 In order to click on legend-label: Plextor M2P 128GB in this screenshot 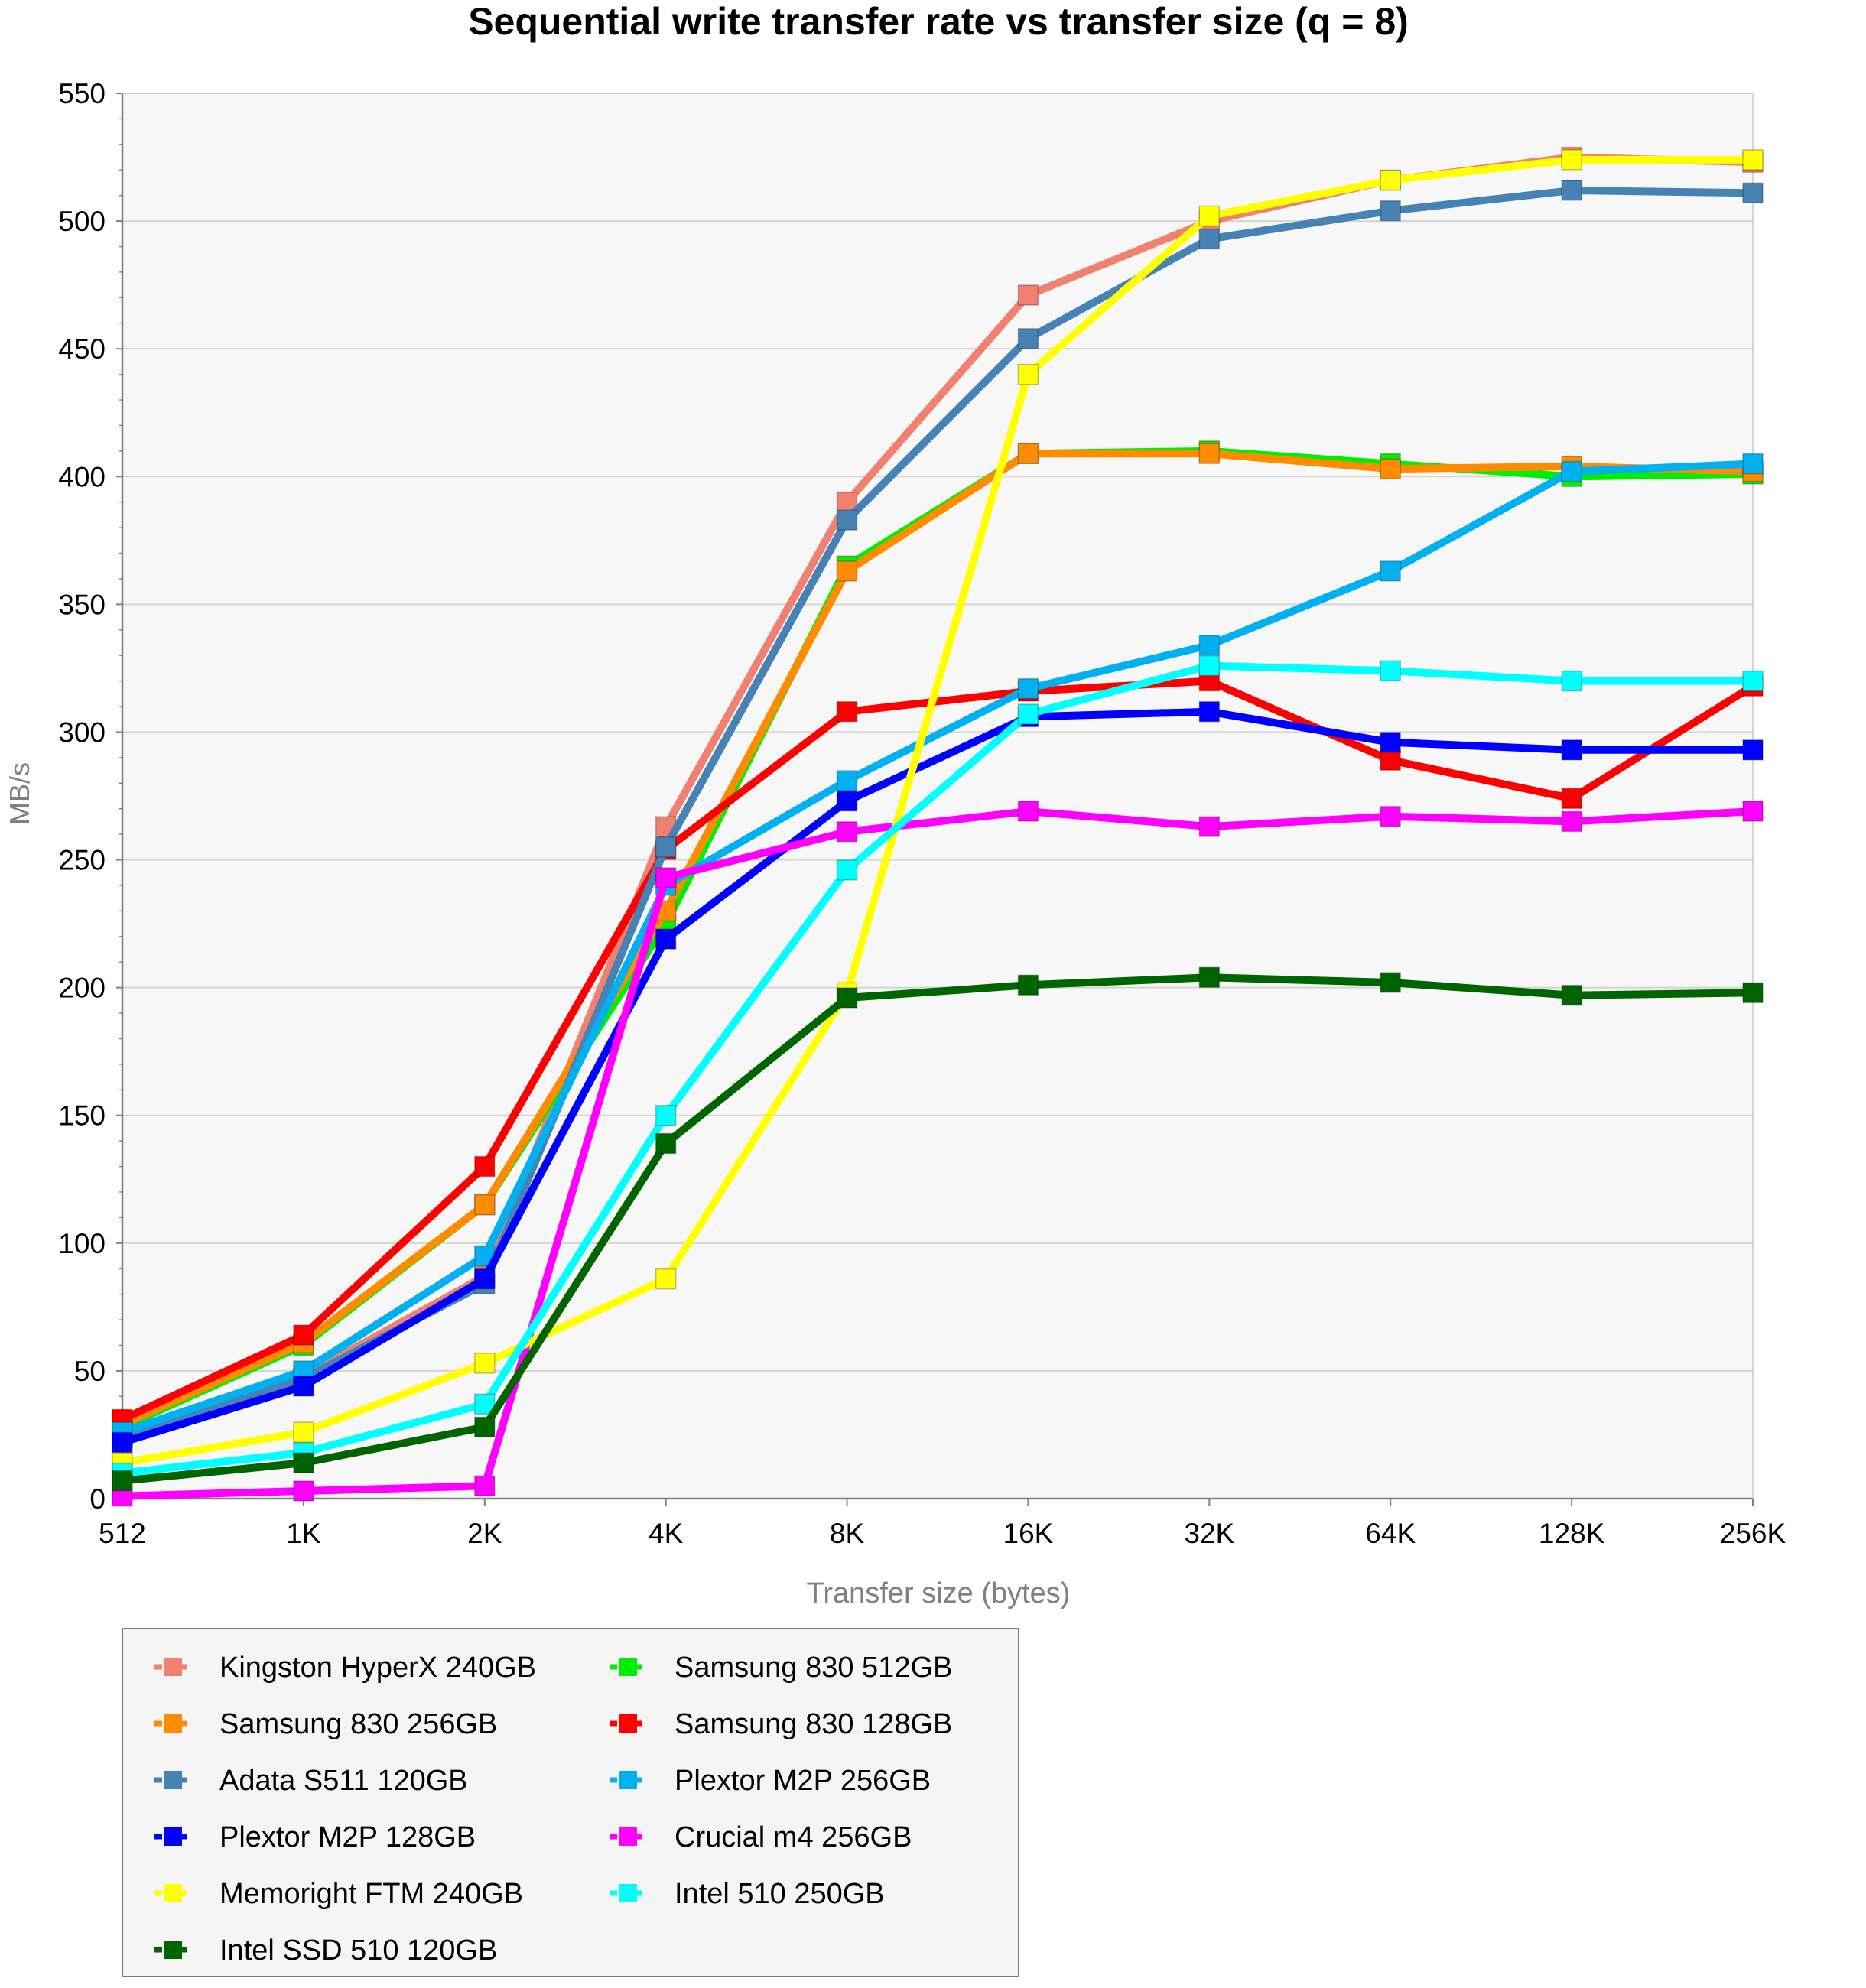, I will do `click(347, 1837)`.